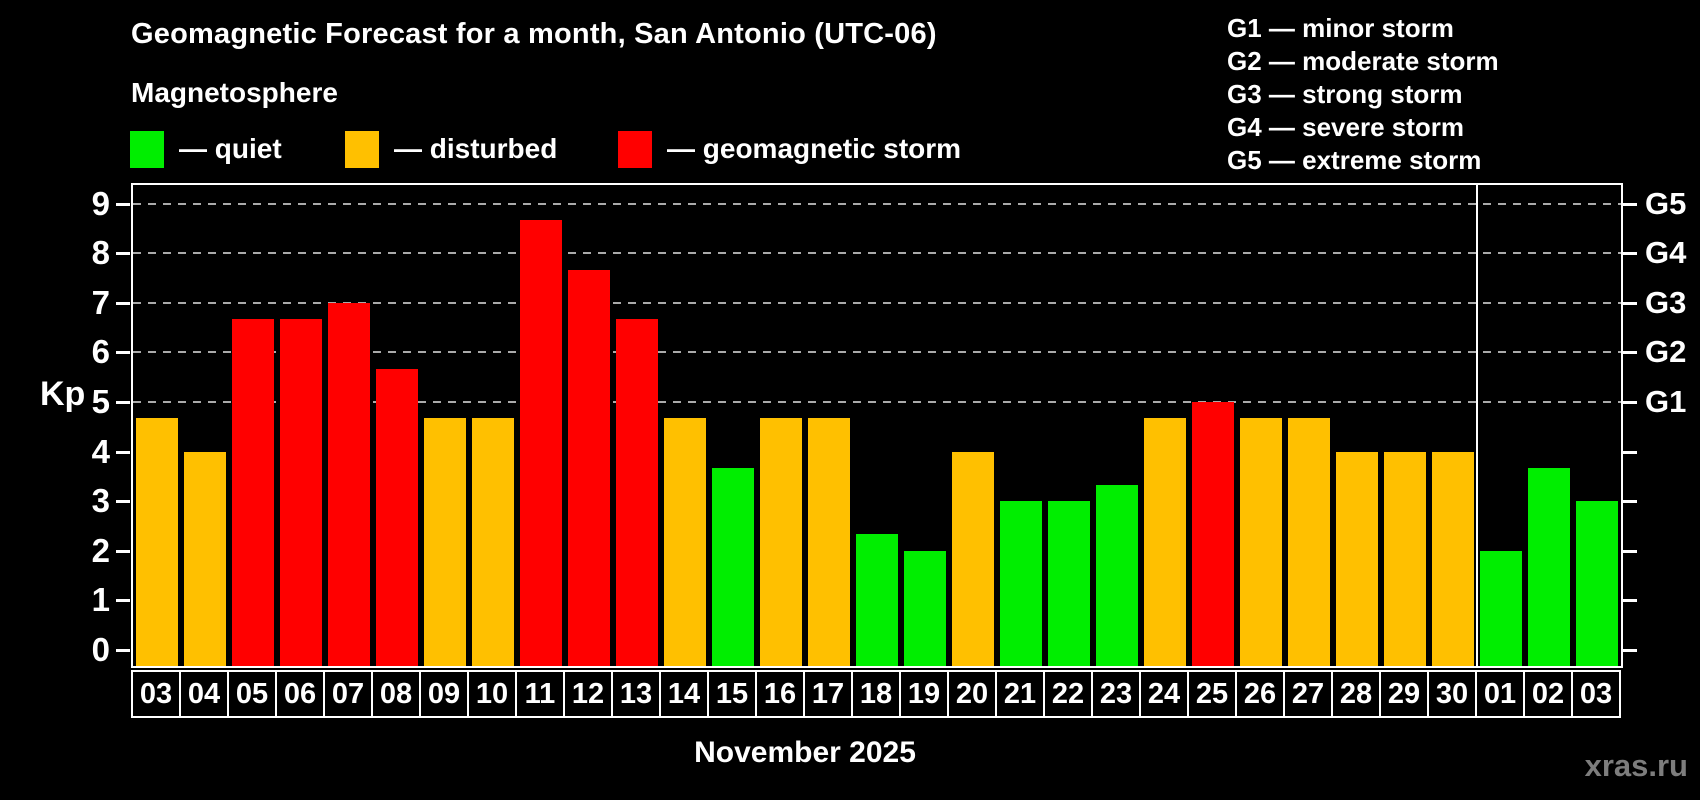 Image resolution: width=1700 pixels, height=800 pixels. What do you see at coordinates (230, 148) in the screenshot?
I see `legend-label-quiet: — quiet` at bounding box center [230, 148].